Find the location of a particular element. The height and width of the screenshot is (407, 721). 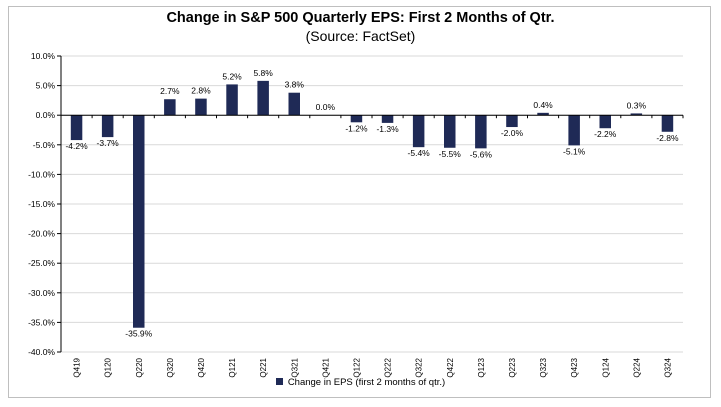

data-label: -2.2% is located at coordinates (605, 134).